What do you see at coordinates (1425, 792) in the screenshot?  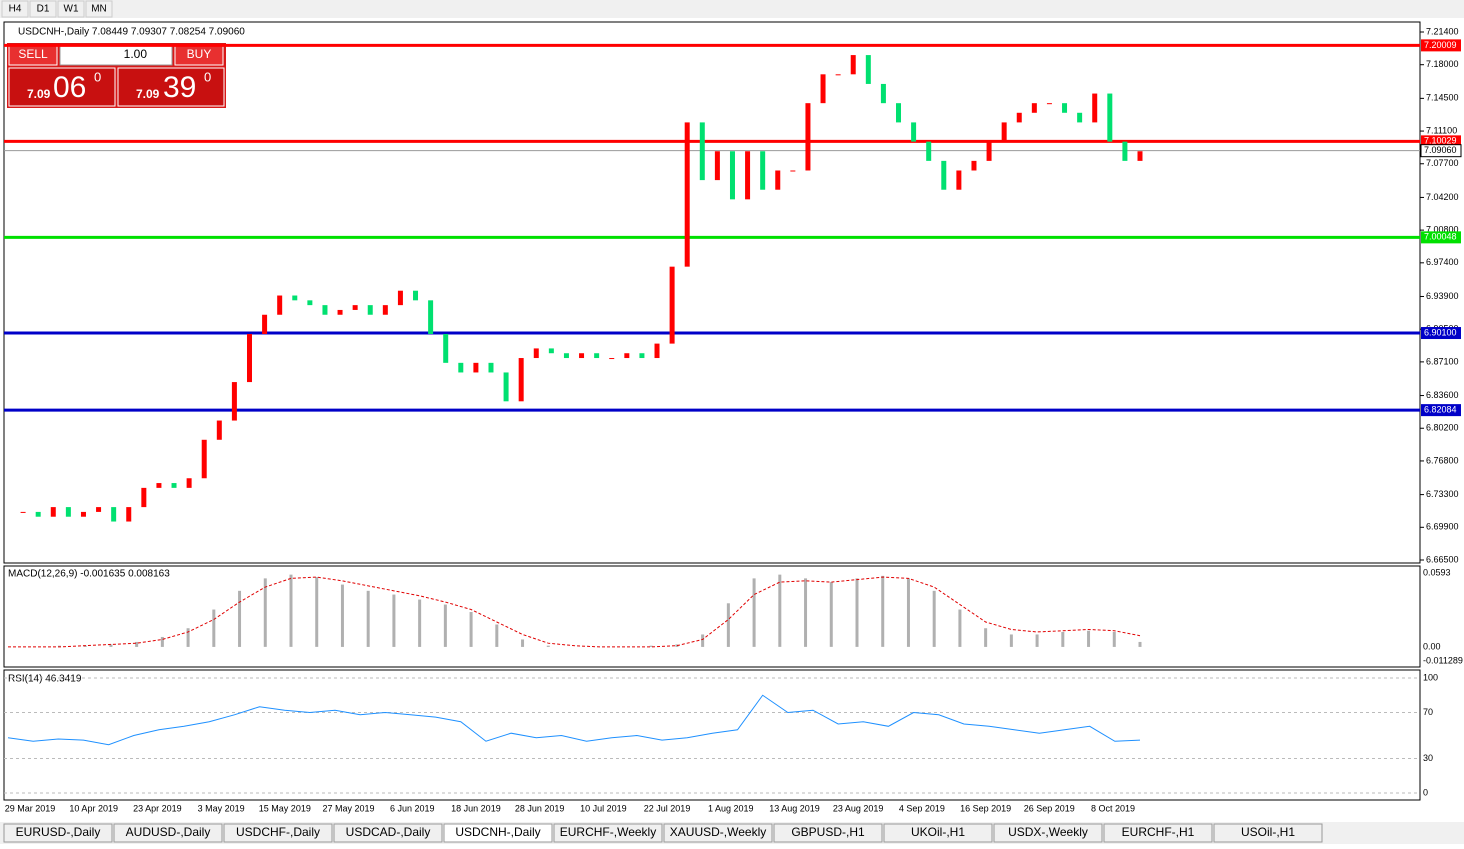 I see `rsi-tick-label: 0` at bounding box center [1425, 792].